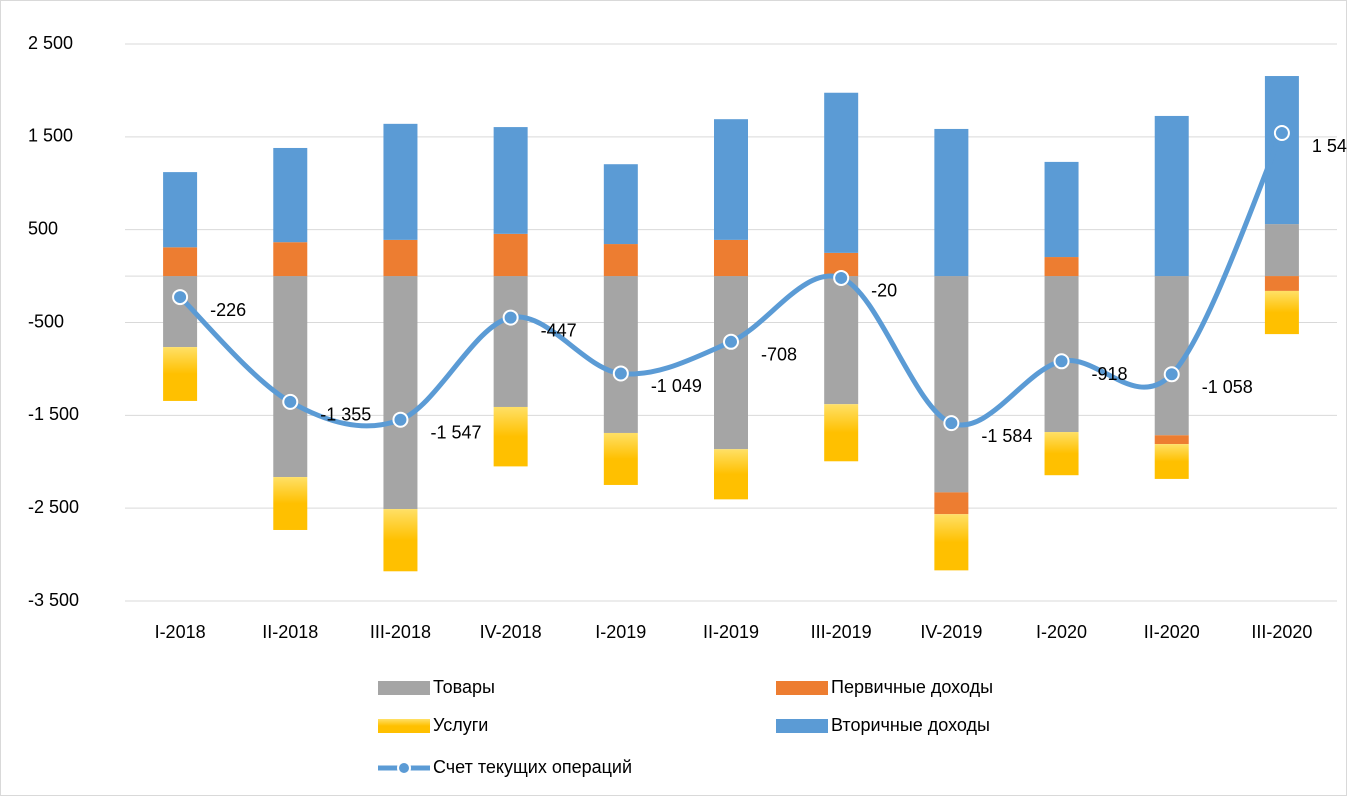  I want to click on y-tick-label: -3 500, so click(53, 600).